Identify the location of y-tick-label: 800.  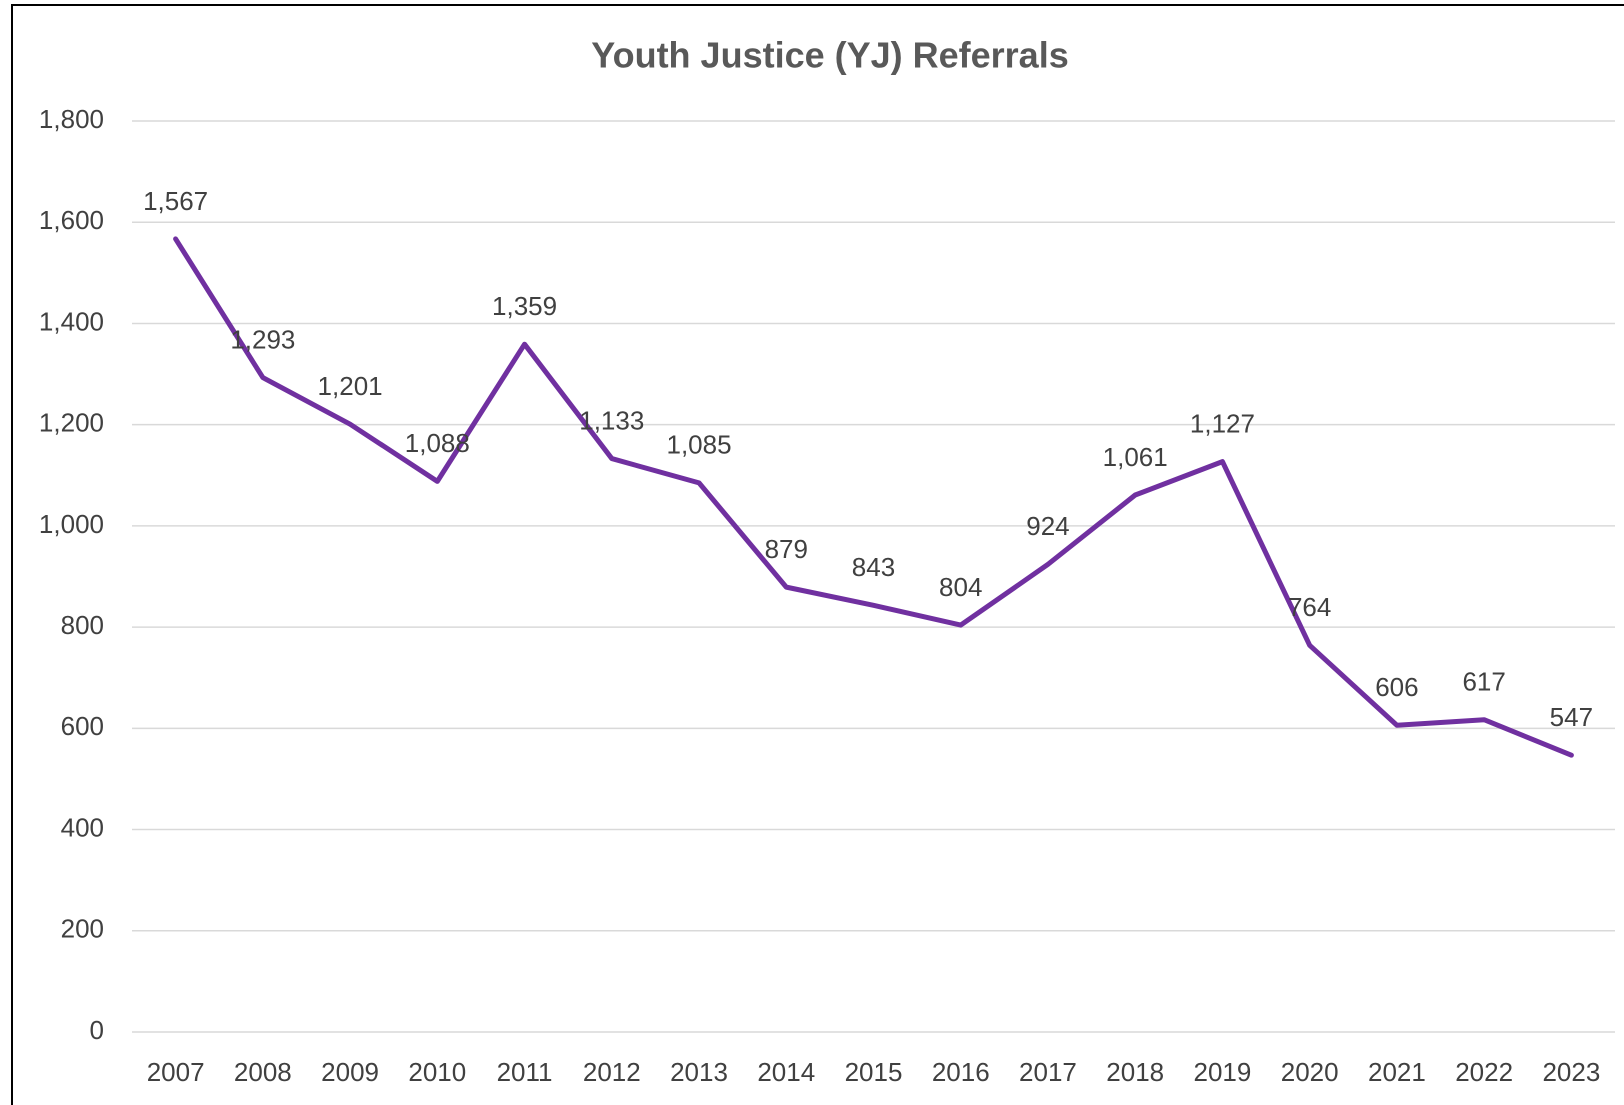
(82, 625).